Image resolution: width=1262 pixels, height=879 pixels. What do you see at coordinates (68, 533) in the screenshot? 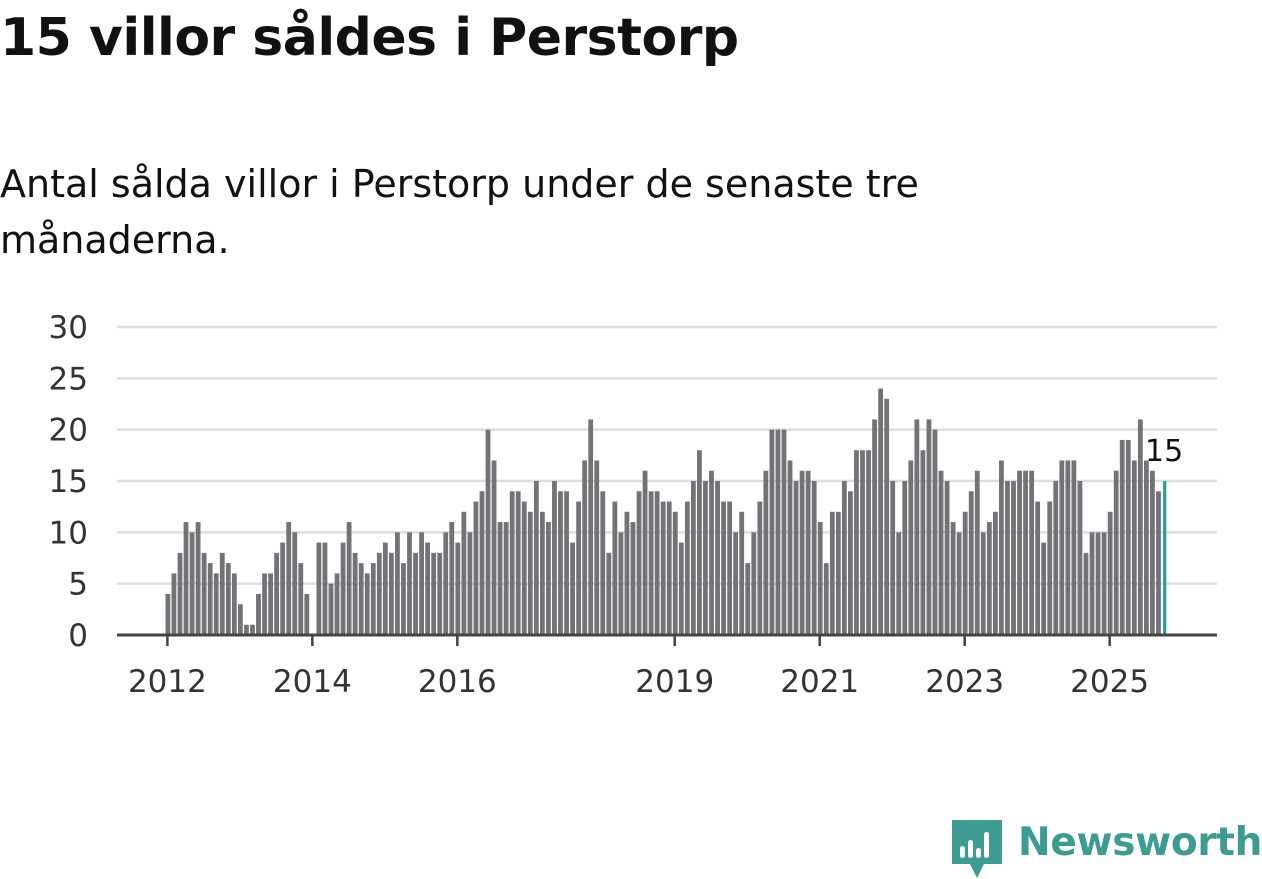
I see `y-tick-label: 10` at bounding box center [68, 533].